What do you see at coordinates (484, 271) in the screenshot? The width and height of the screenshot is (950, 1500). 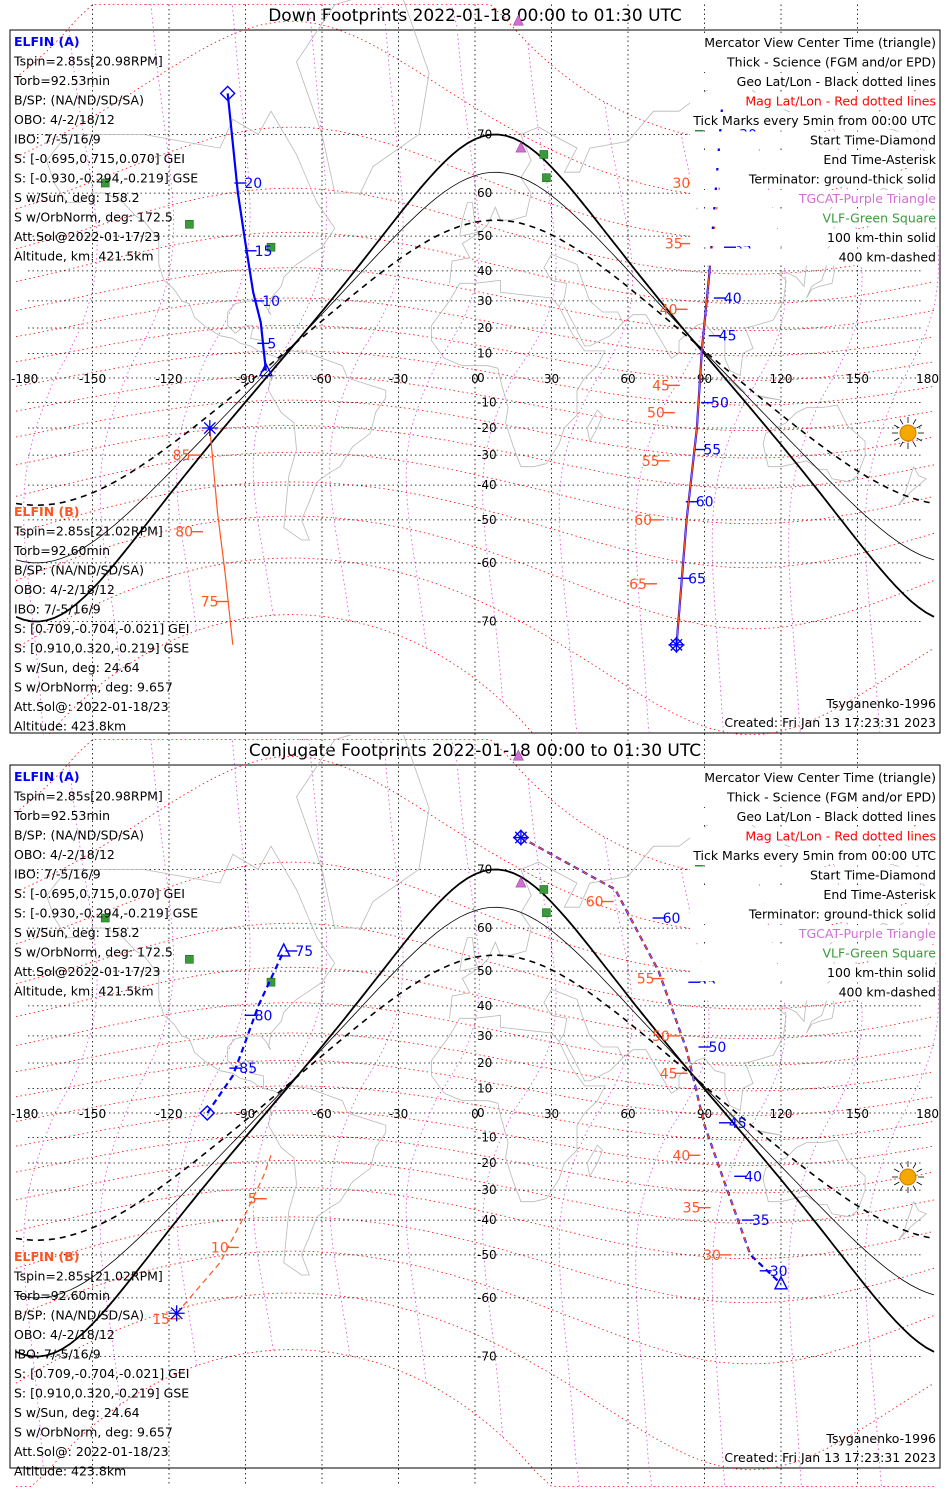 I see `lat-tick-label: 40` at bounding box center [484, 271].